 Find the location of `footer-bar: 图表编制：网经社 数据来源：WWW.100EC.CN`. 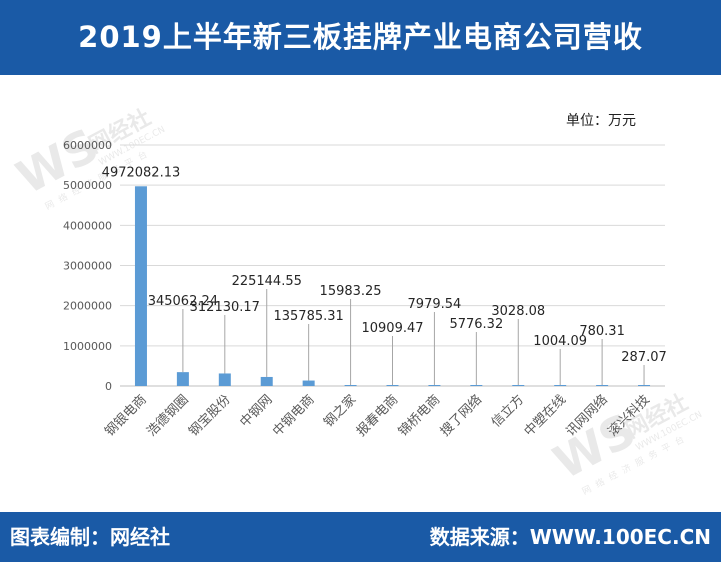

footer-bar: 图表编制：网经社 数据来源：WWW.100EC.CN is located at coordinates (360, 537).